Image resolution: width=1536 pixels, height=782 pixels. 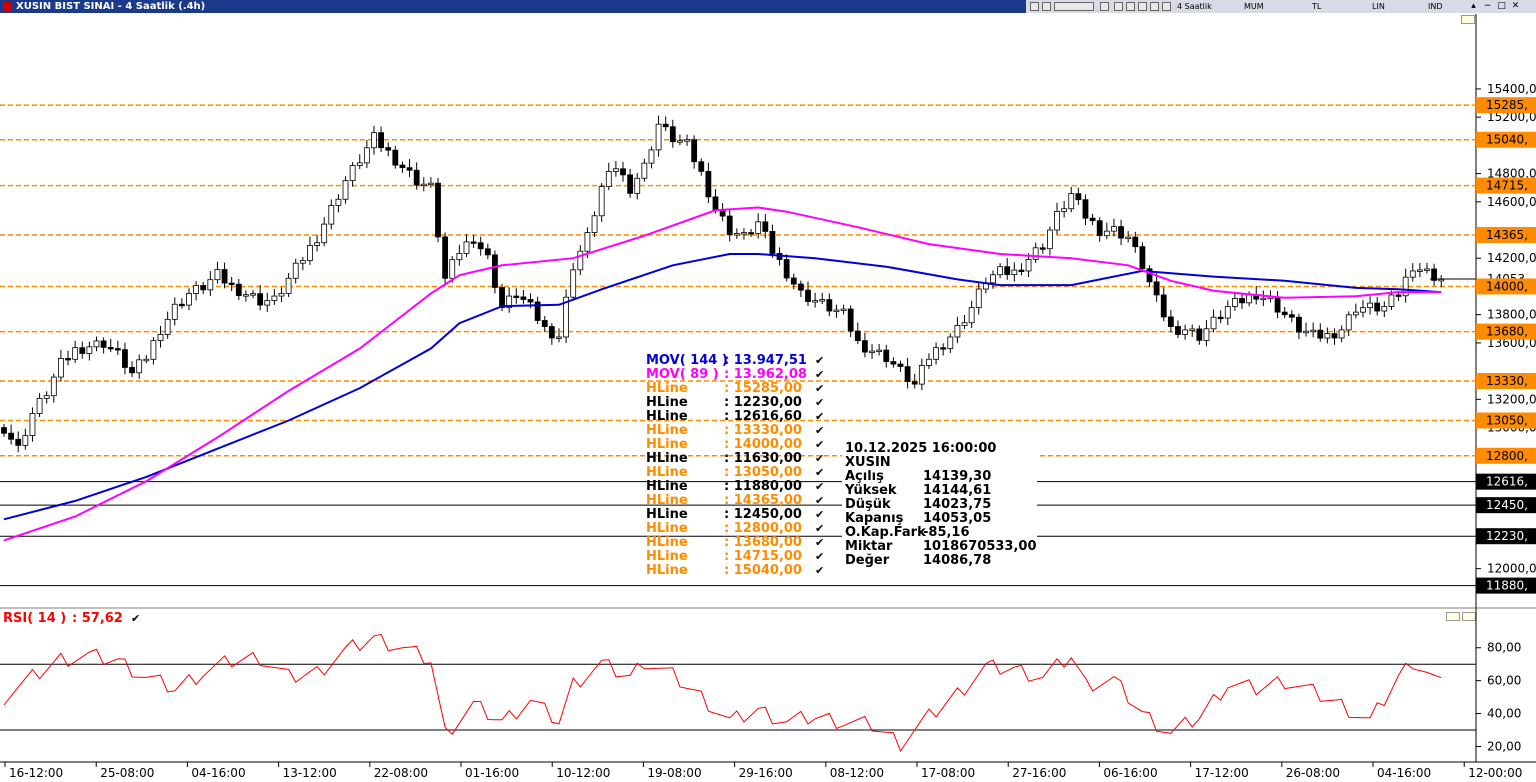 I want to click on hline-label: 11880,, so click(x=1507, y=586).